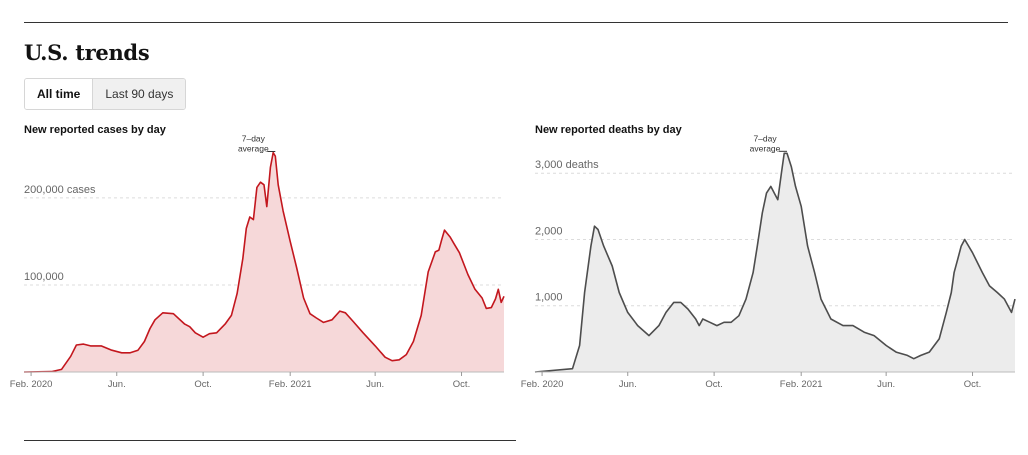  I want to click on all-time-button: All time, so click(59, 94).